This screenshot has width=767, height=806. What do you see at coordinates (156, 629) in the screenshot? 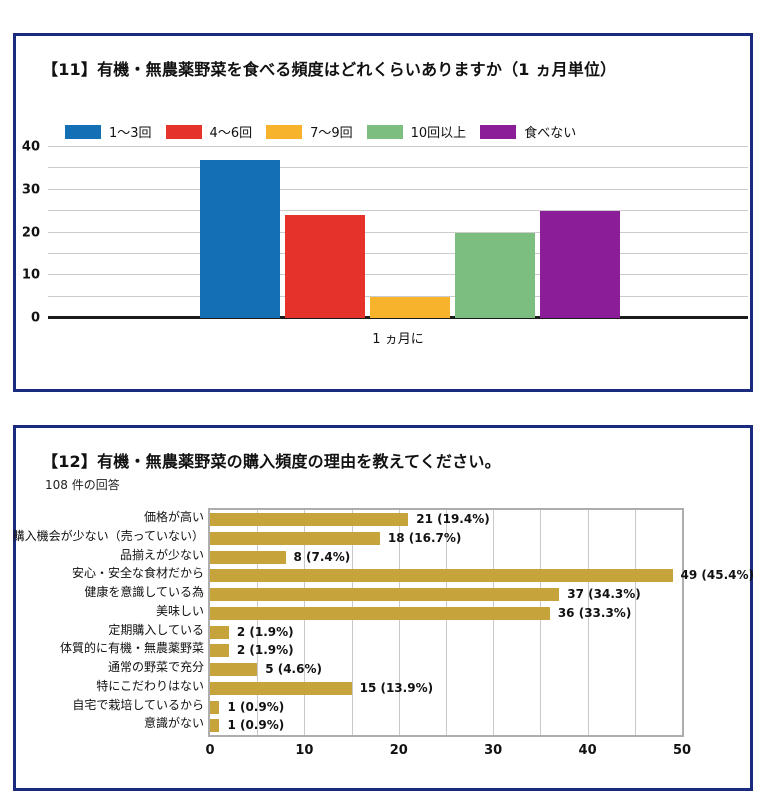
I see `q12-category-label: 定期購入している` at bounding box center [156, 629].